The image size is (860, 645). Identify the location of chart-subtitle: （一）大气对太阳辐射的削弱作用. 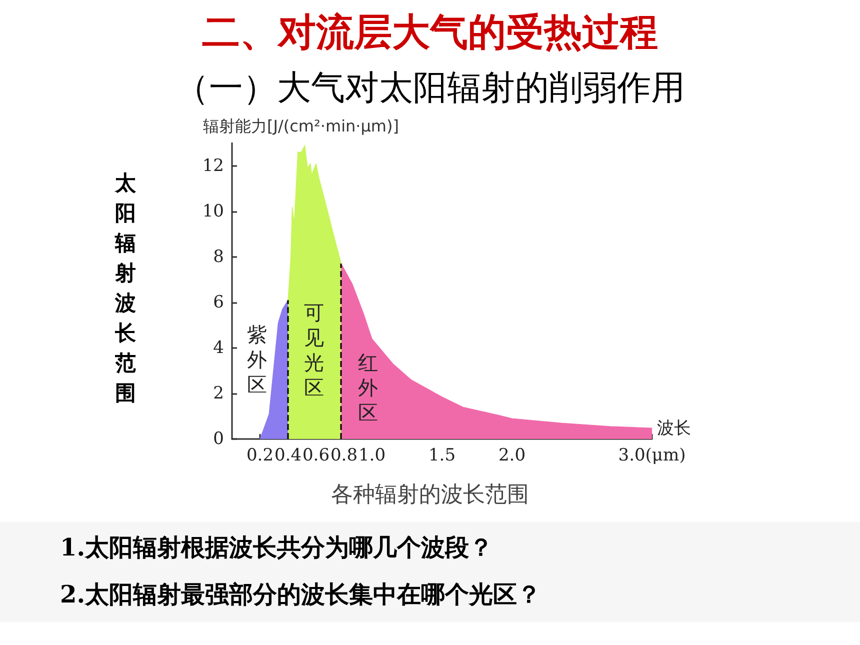
(430, 88).